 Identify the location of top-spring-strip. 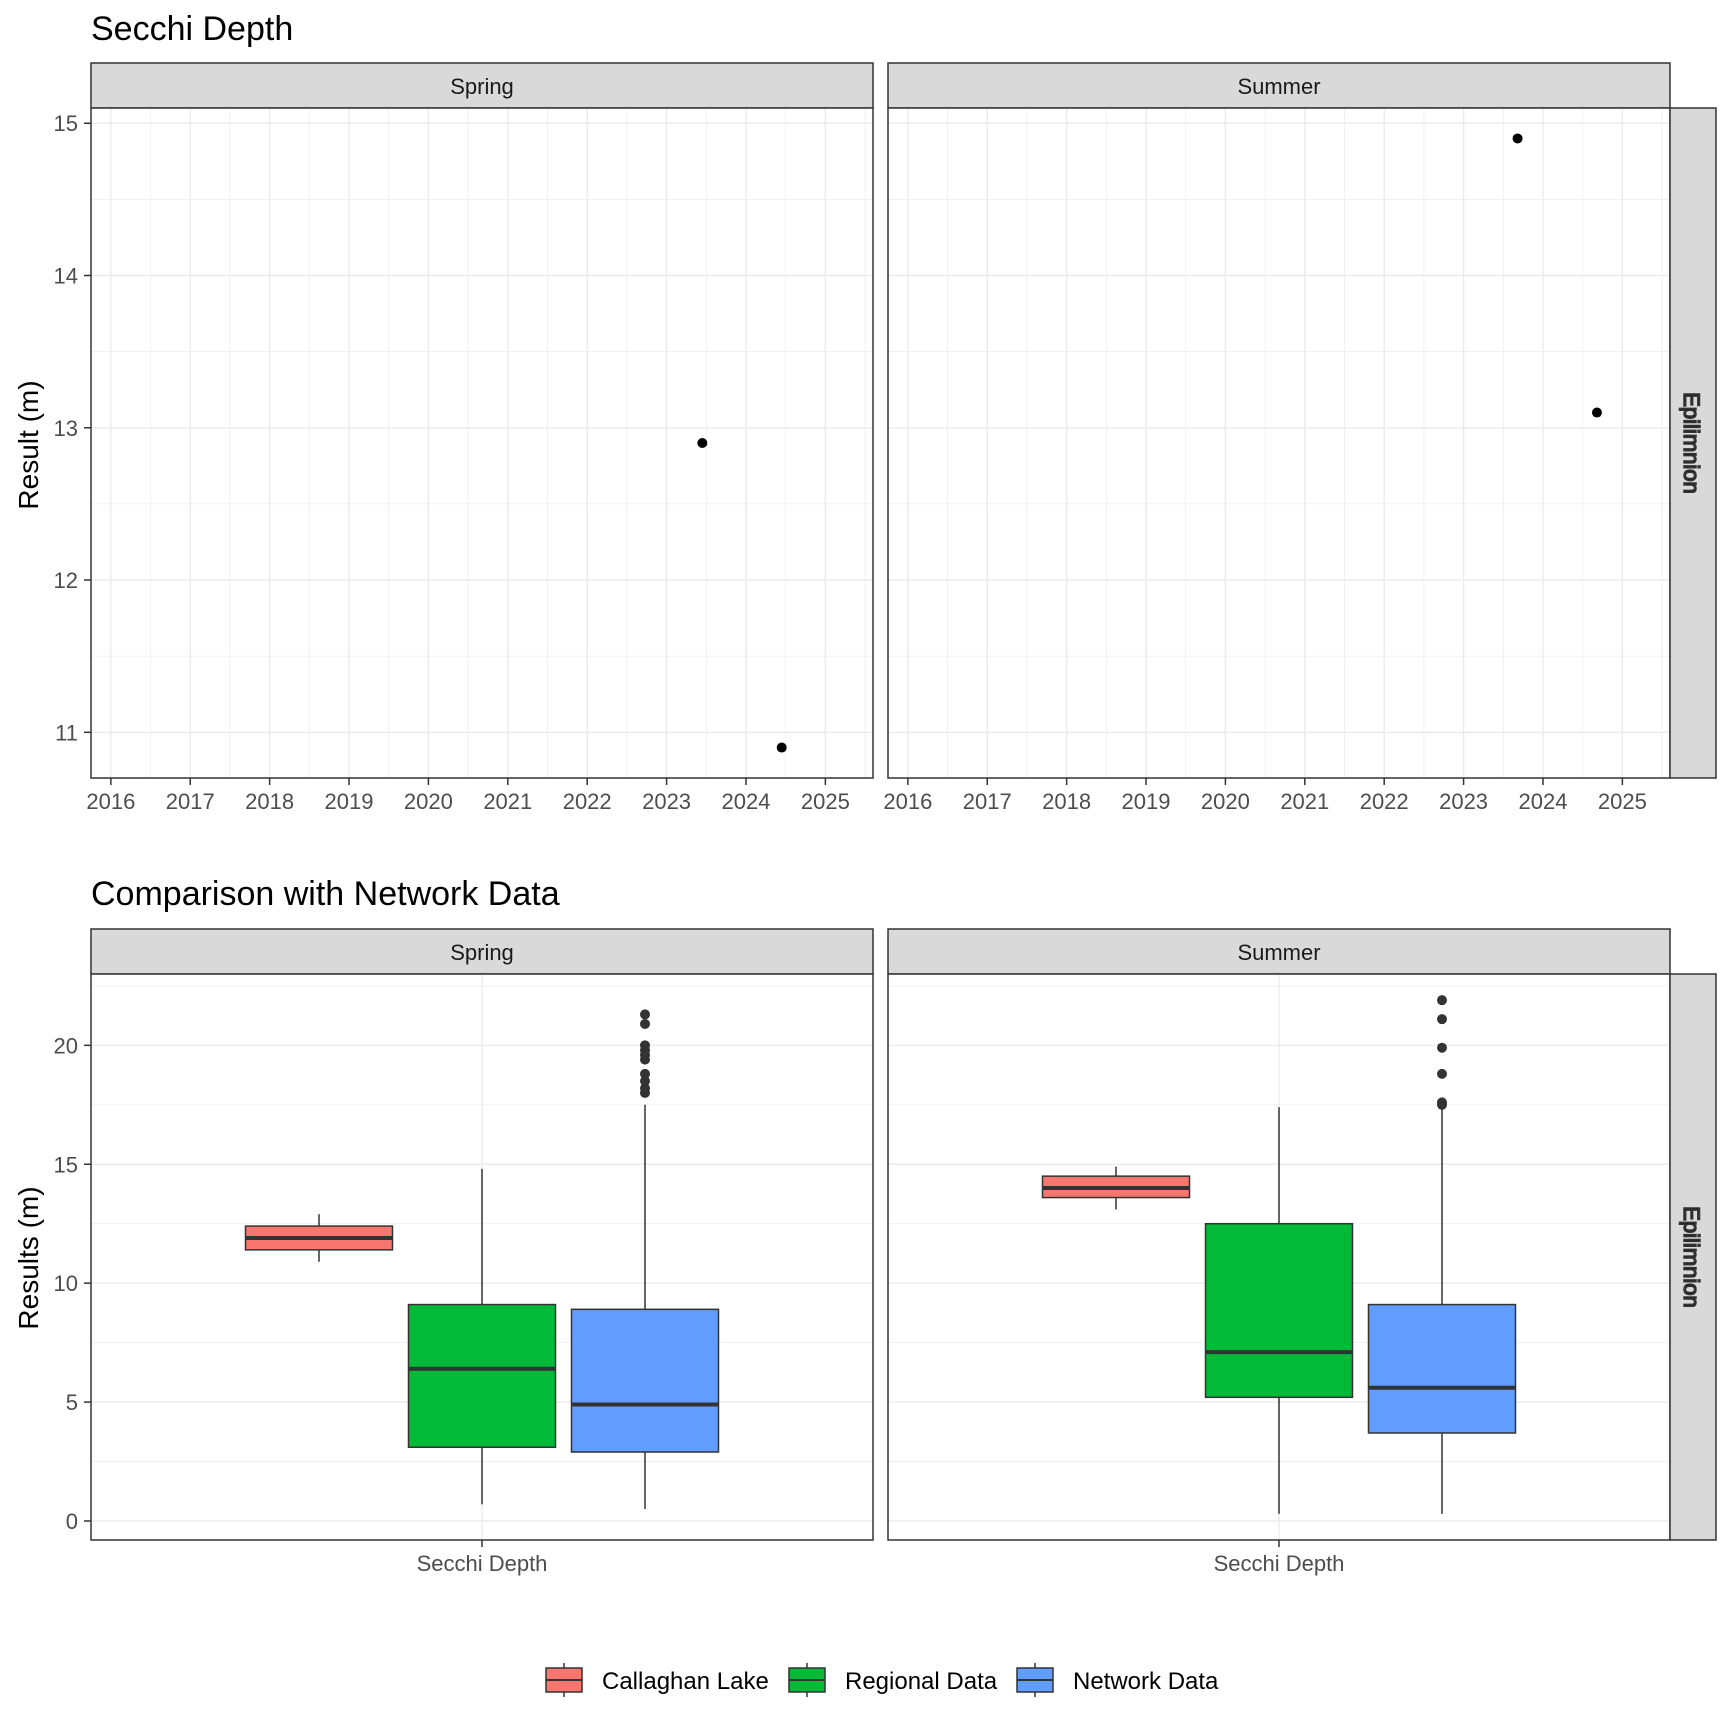
(482, 85).